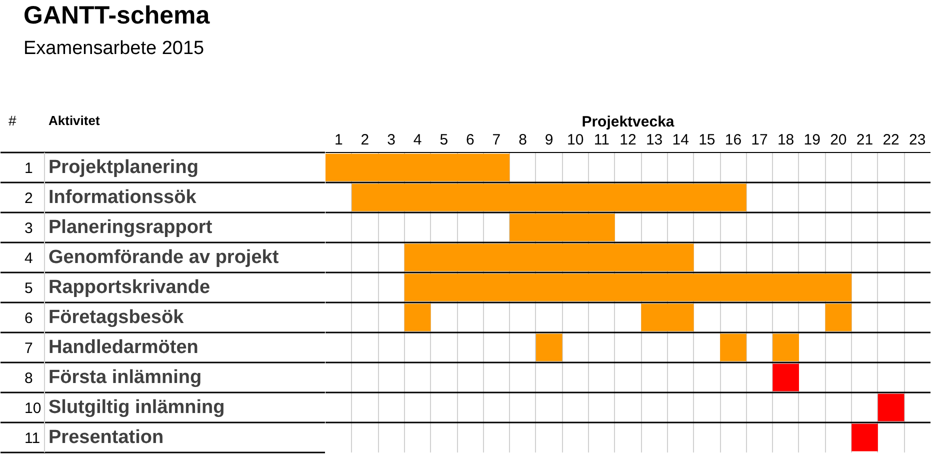 The width and height of the screenshot is (933, 455). Describe the element at coordinates (733, 140) in the screenshot. I see `x-tick-label: 16` at that location.